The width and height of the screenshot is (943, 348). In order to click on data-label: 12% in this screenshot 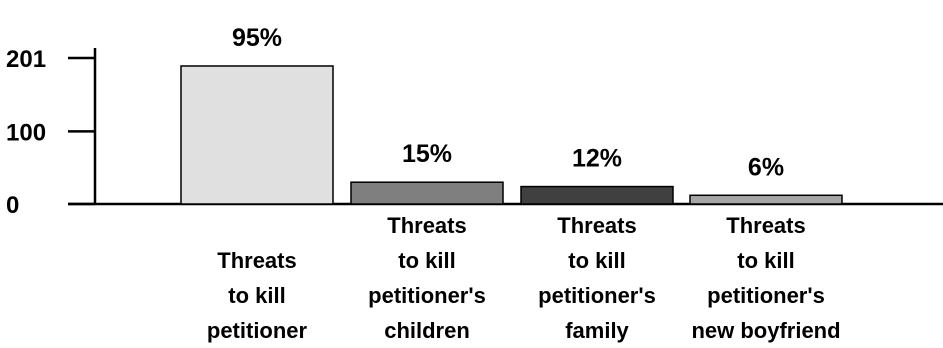, I will do `click(597, 159)`.